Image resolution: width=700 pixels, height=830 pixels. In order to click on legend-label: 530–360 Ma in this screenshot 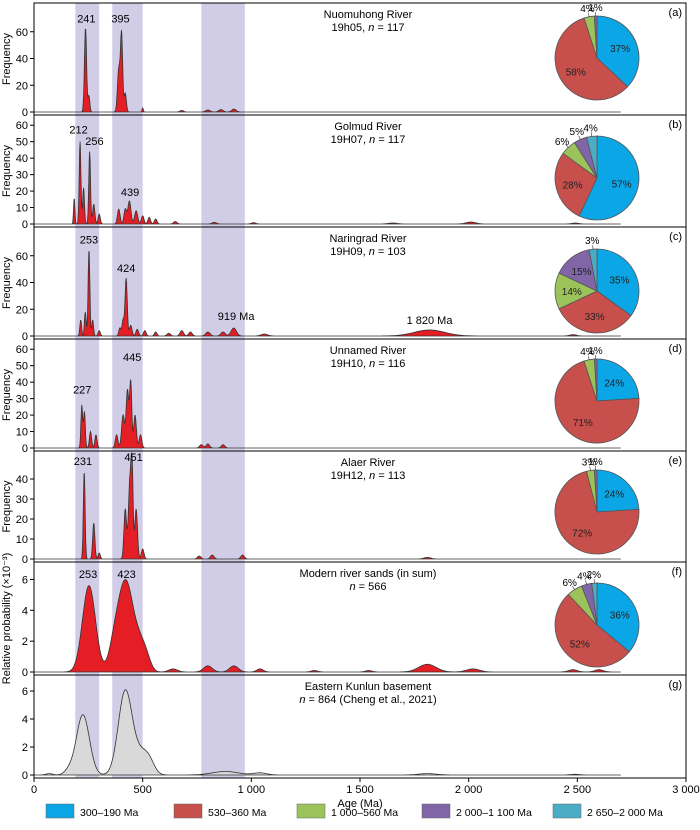, I will do `click(237, 813)`.